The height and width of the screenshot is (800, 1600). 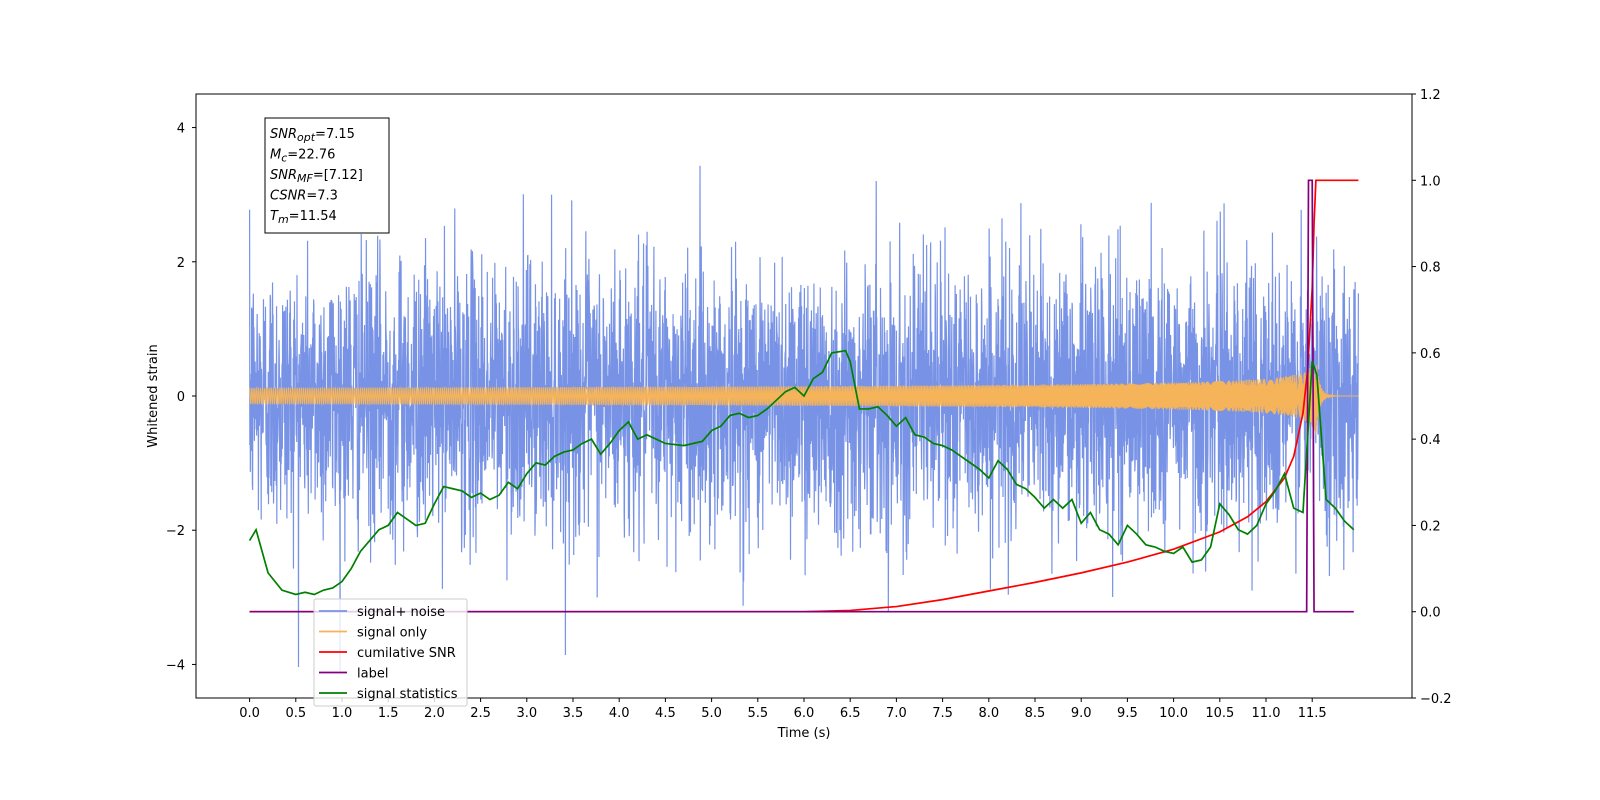 I want to click on annotation-frame, so click(x=327, y=175).